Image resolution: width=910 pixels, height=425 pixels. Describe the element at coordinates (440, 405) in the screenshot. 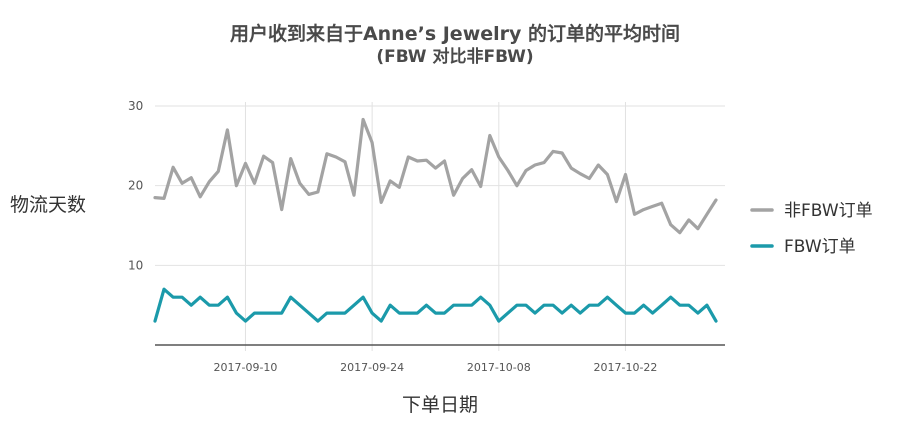

I see `x-axis-label: 下单日期` at that location.